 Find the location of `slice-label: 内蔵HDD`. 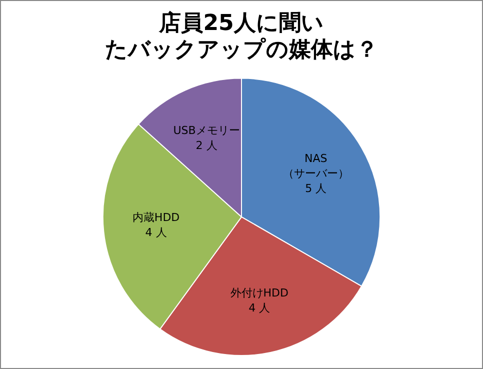

slice-label: 内蔵HDD is located at coordinates (156, 217).